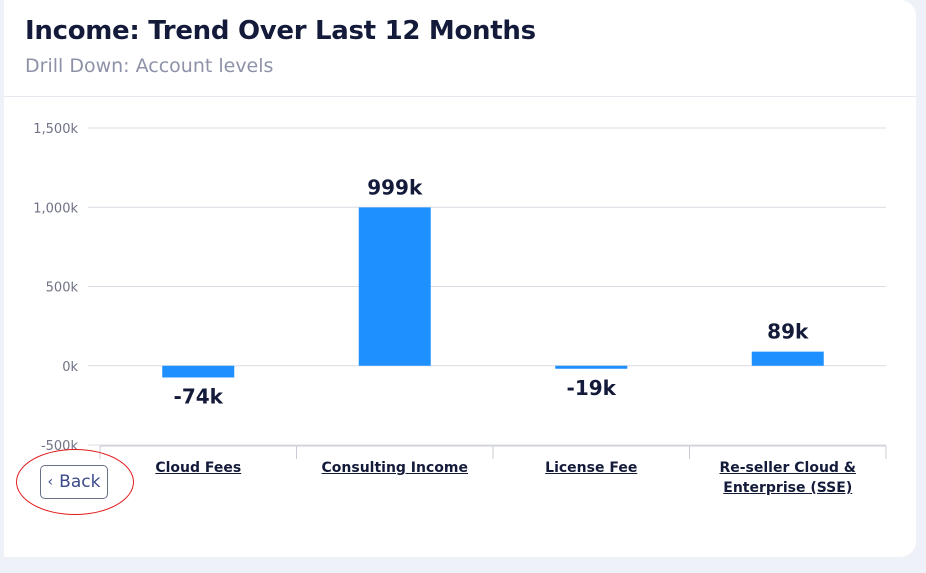  I want to click on header-divider, so click(460, 96).